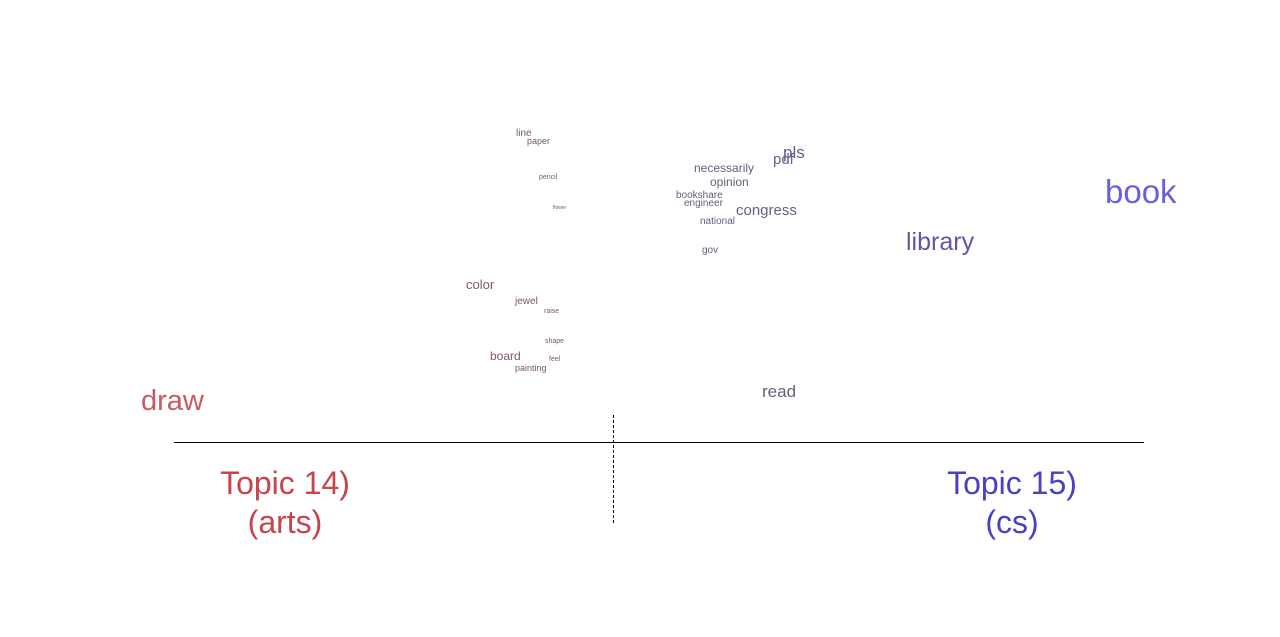 The height and width of the screenshot is (637, 1280). Describe the element at coordinates (613, 469) in the screenshot. I see `center-divider-line` at that location.